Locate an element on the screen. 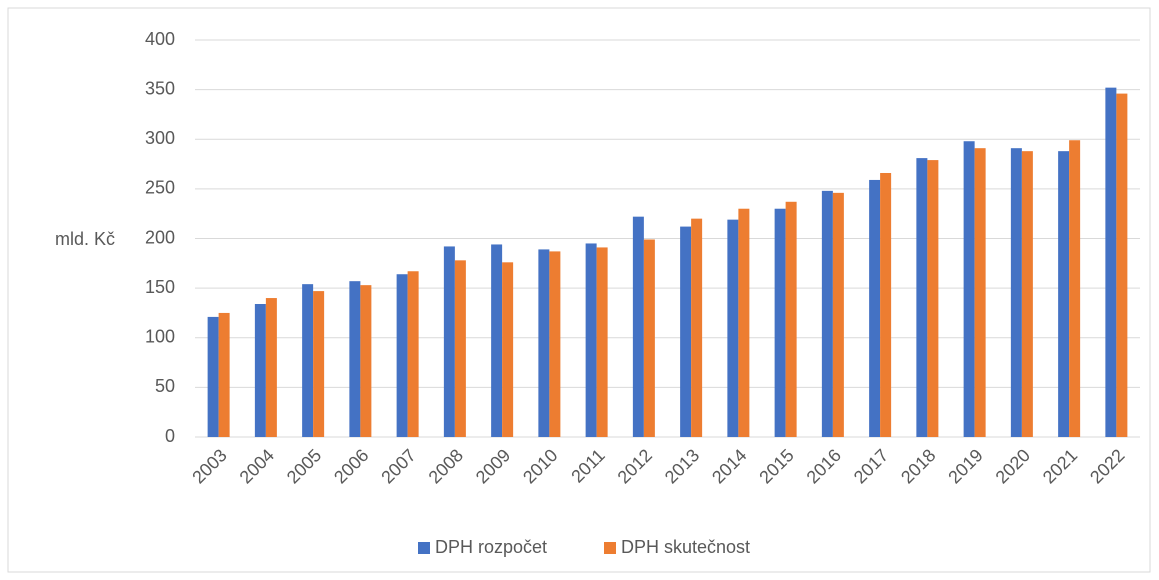  y-tick-label: 50 is located at coordinates (165, 386).